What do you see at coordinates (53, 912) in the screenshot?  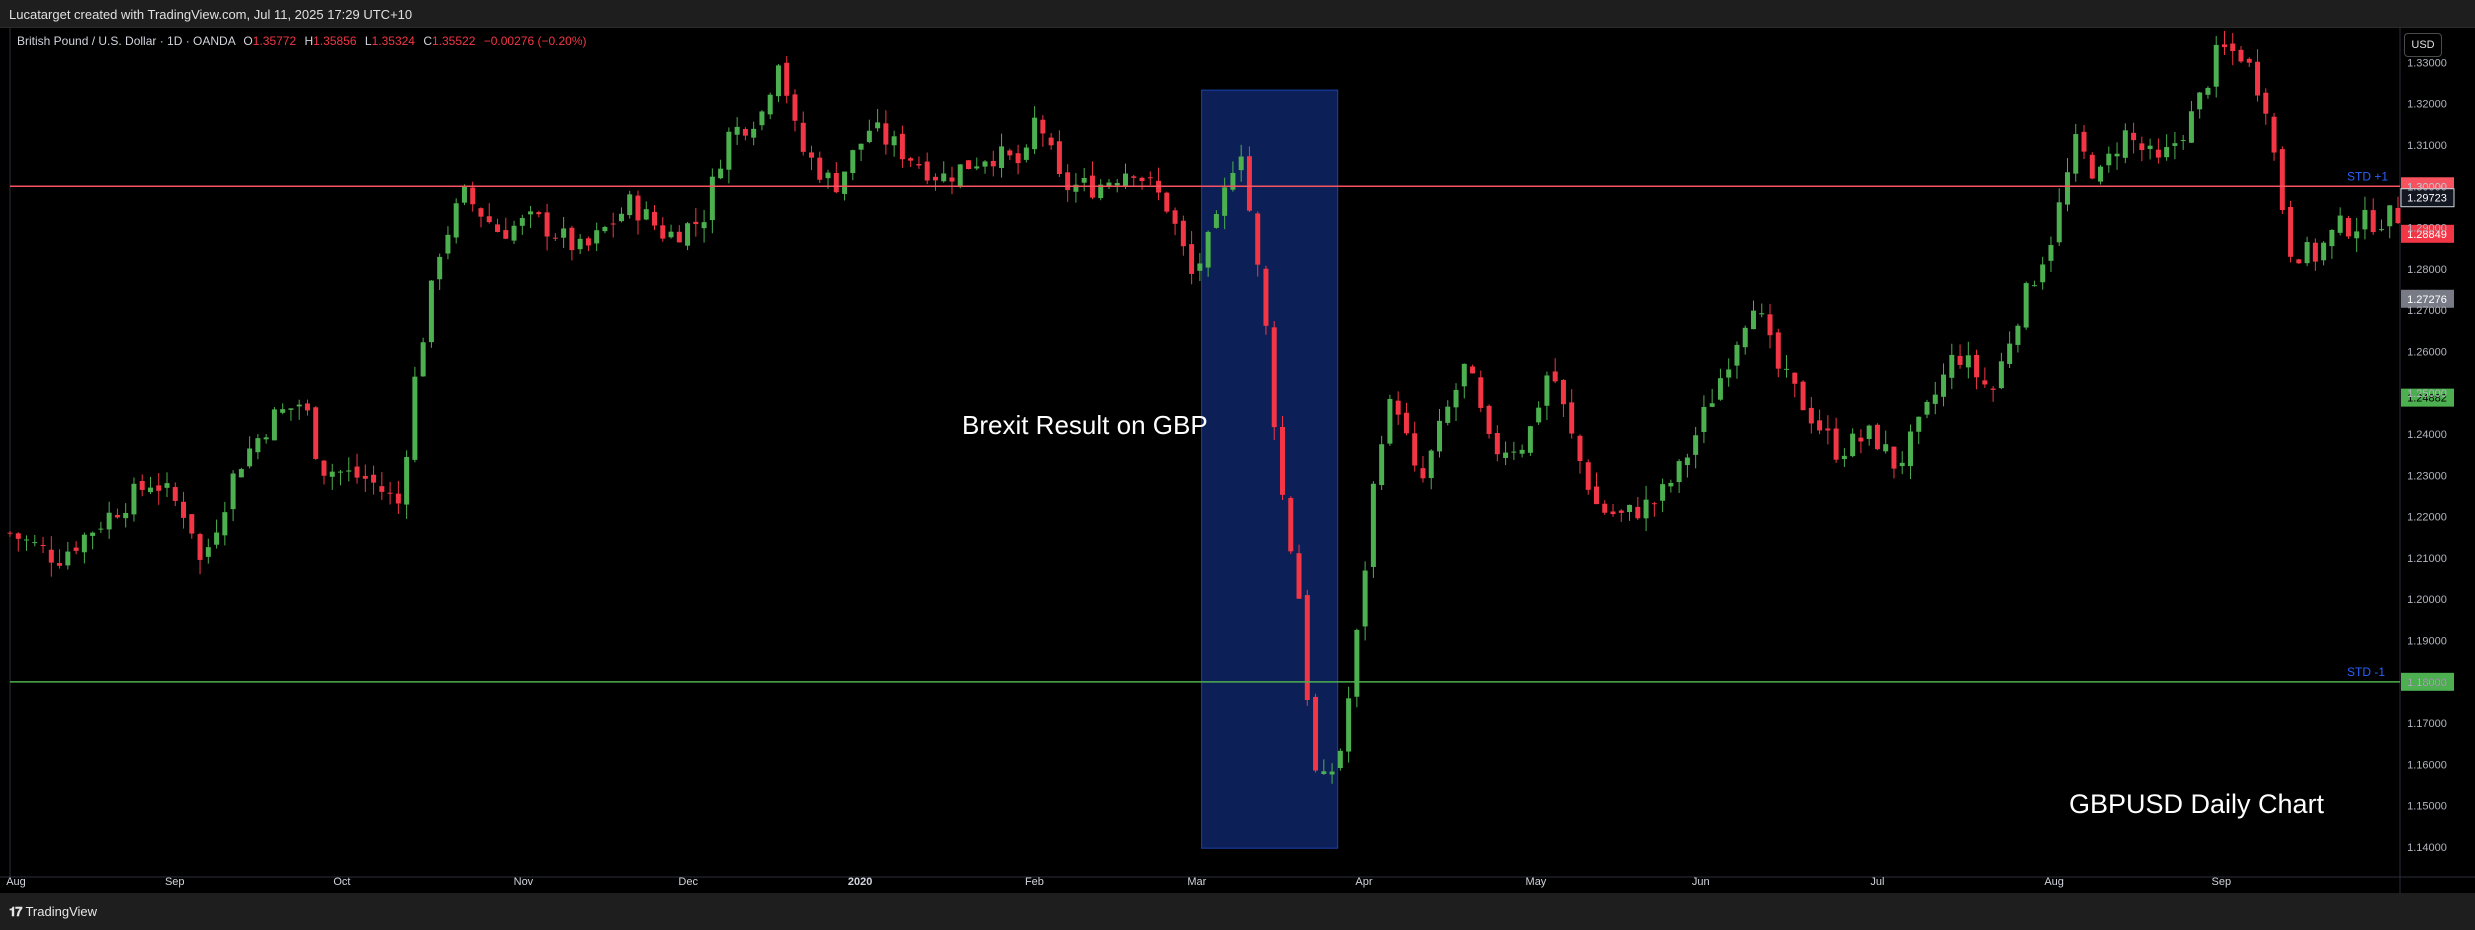 I see `tradingview-logo: 𝟏𝟕 TradingView` at bounding box center [53, 912].